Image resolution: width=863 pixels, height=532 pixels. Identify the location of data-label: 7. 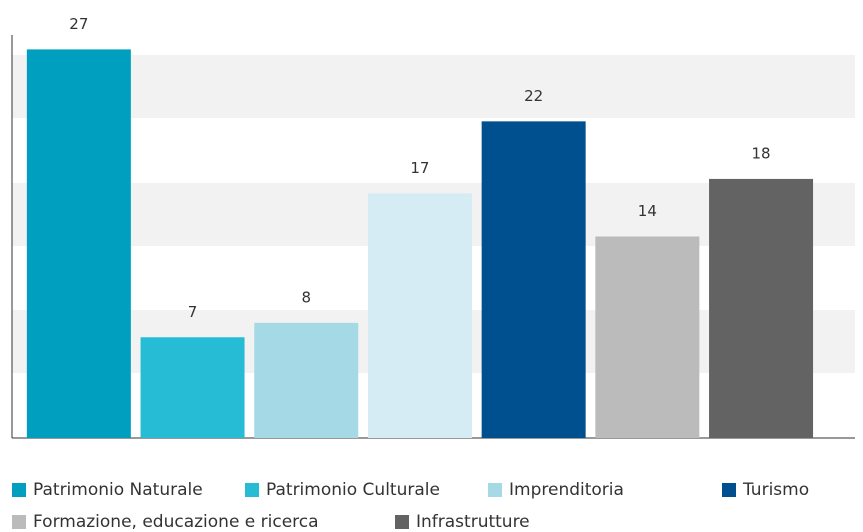
(193, 312).